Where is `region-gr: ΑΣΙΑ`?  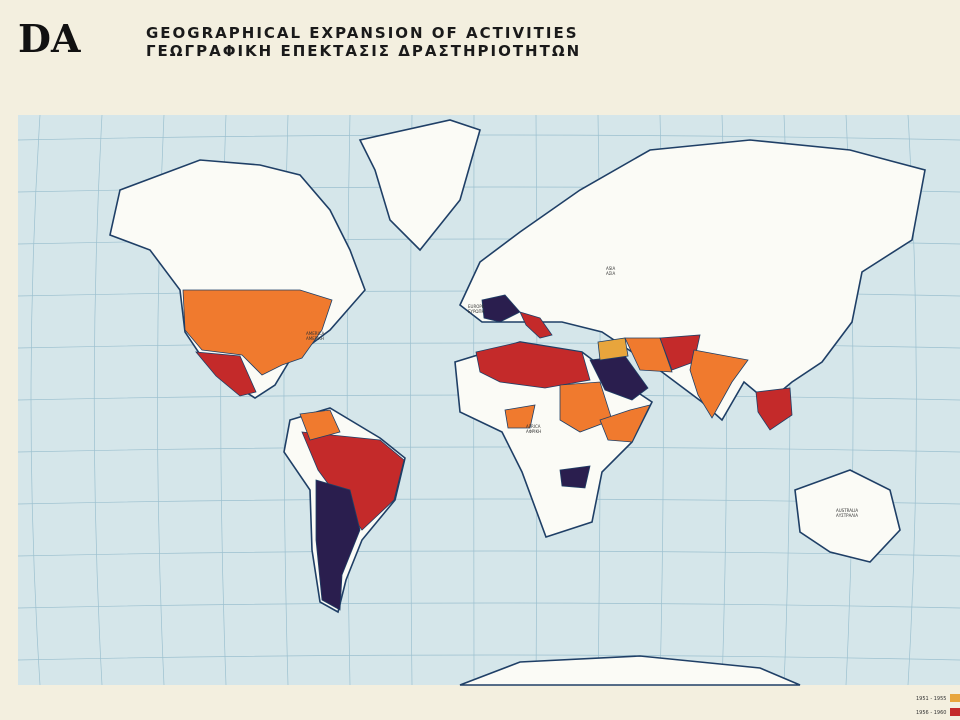 region-gr: ΑΣΙΑ is located at coordinates (610, 273).